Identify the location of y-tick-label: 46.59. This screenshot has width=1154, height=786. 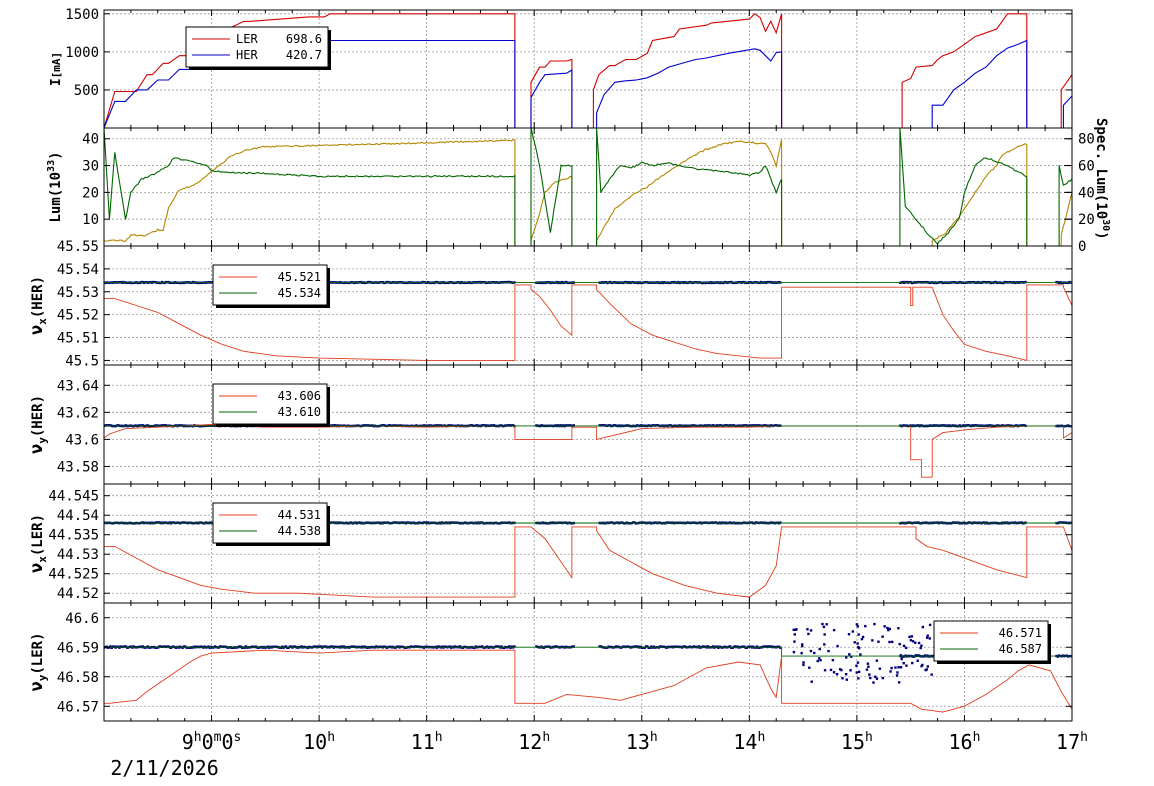
(78, 648).